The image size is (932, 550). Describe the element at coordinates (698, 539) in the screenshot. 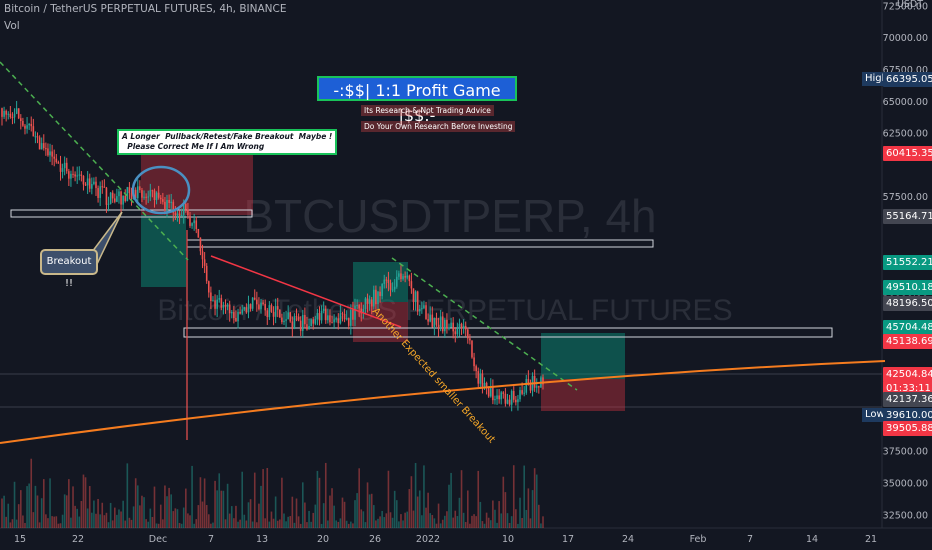

I see `x-tick-label: Feb` at that location.